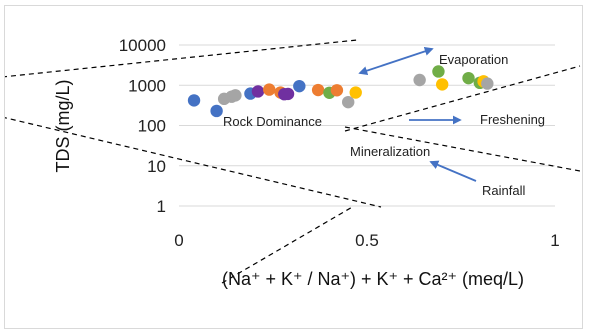  What do you see at coordinates (473, 59) in the screenshot?
I see `evaporation-label: Evaporation` at bounding box center [473, 59].